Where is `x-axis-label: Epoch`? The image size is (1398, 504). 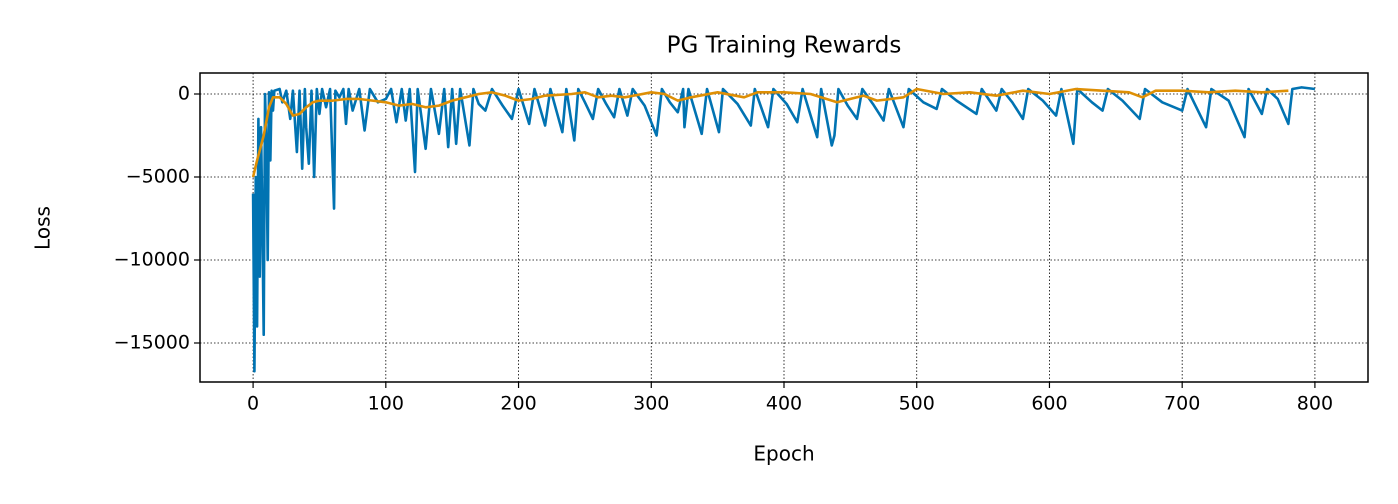
x-axis-label: Epoch is located at coordinates (783, 454).